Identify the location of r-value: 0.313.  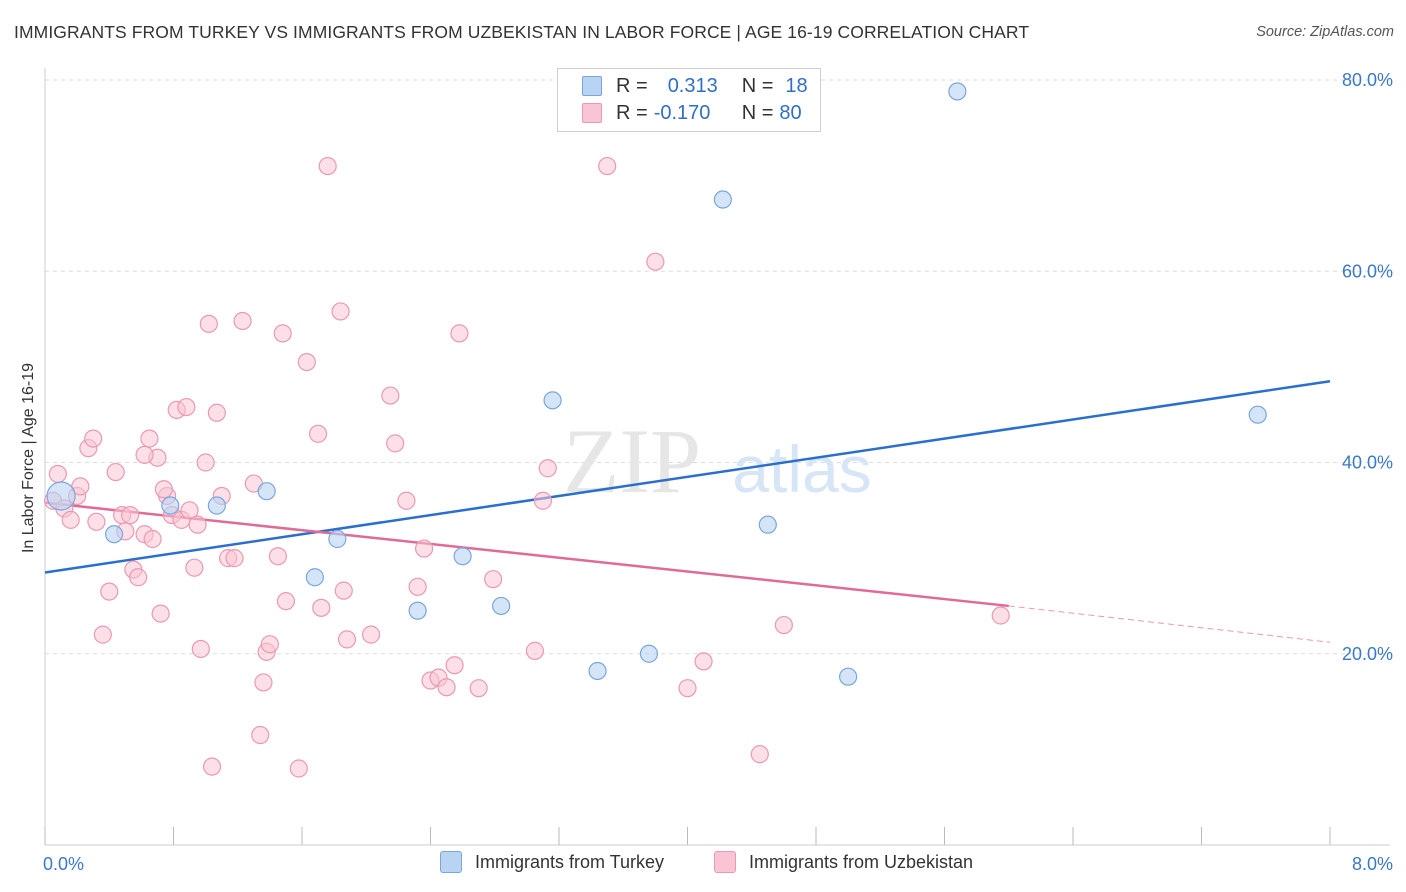
(692, 85).